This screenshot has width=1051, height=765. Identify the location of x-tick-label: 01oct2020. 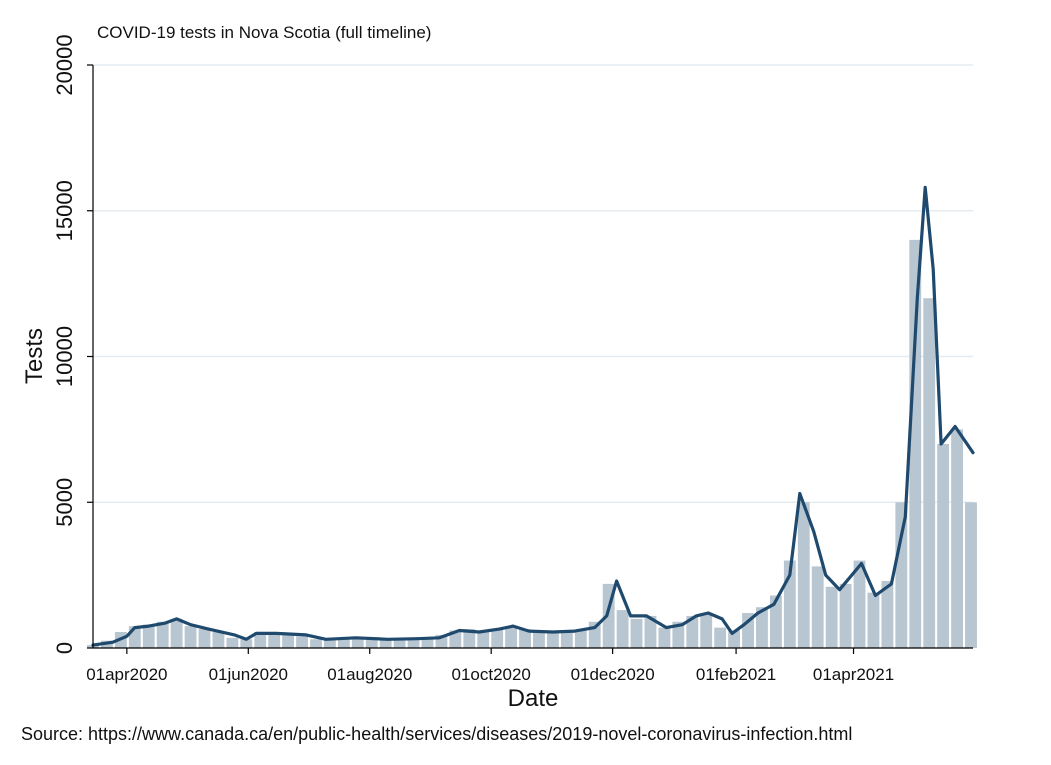
(490, 674).